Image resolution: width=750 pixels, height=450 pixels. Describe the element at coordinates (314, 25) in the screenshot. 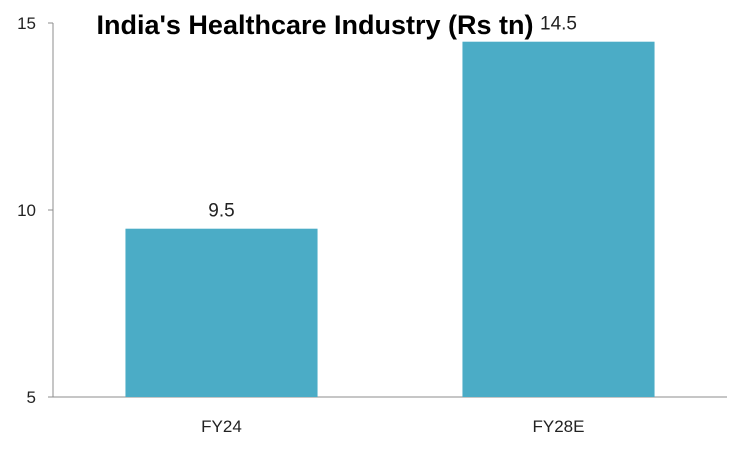

I see `chart-title: India's Healthcare Industry (Rs tn)` at that location.